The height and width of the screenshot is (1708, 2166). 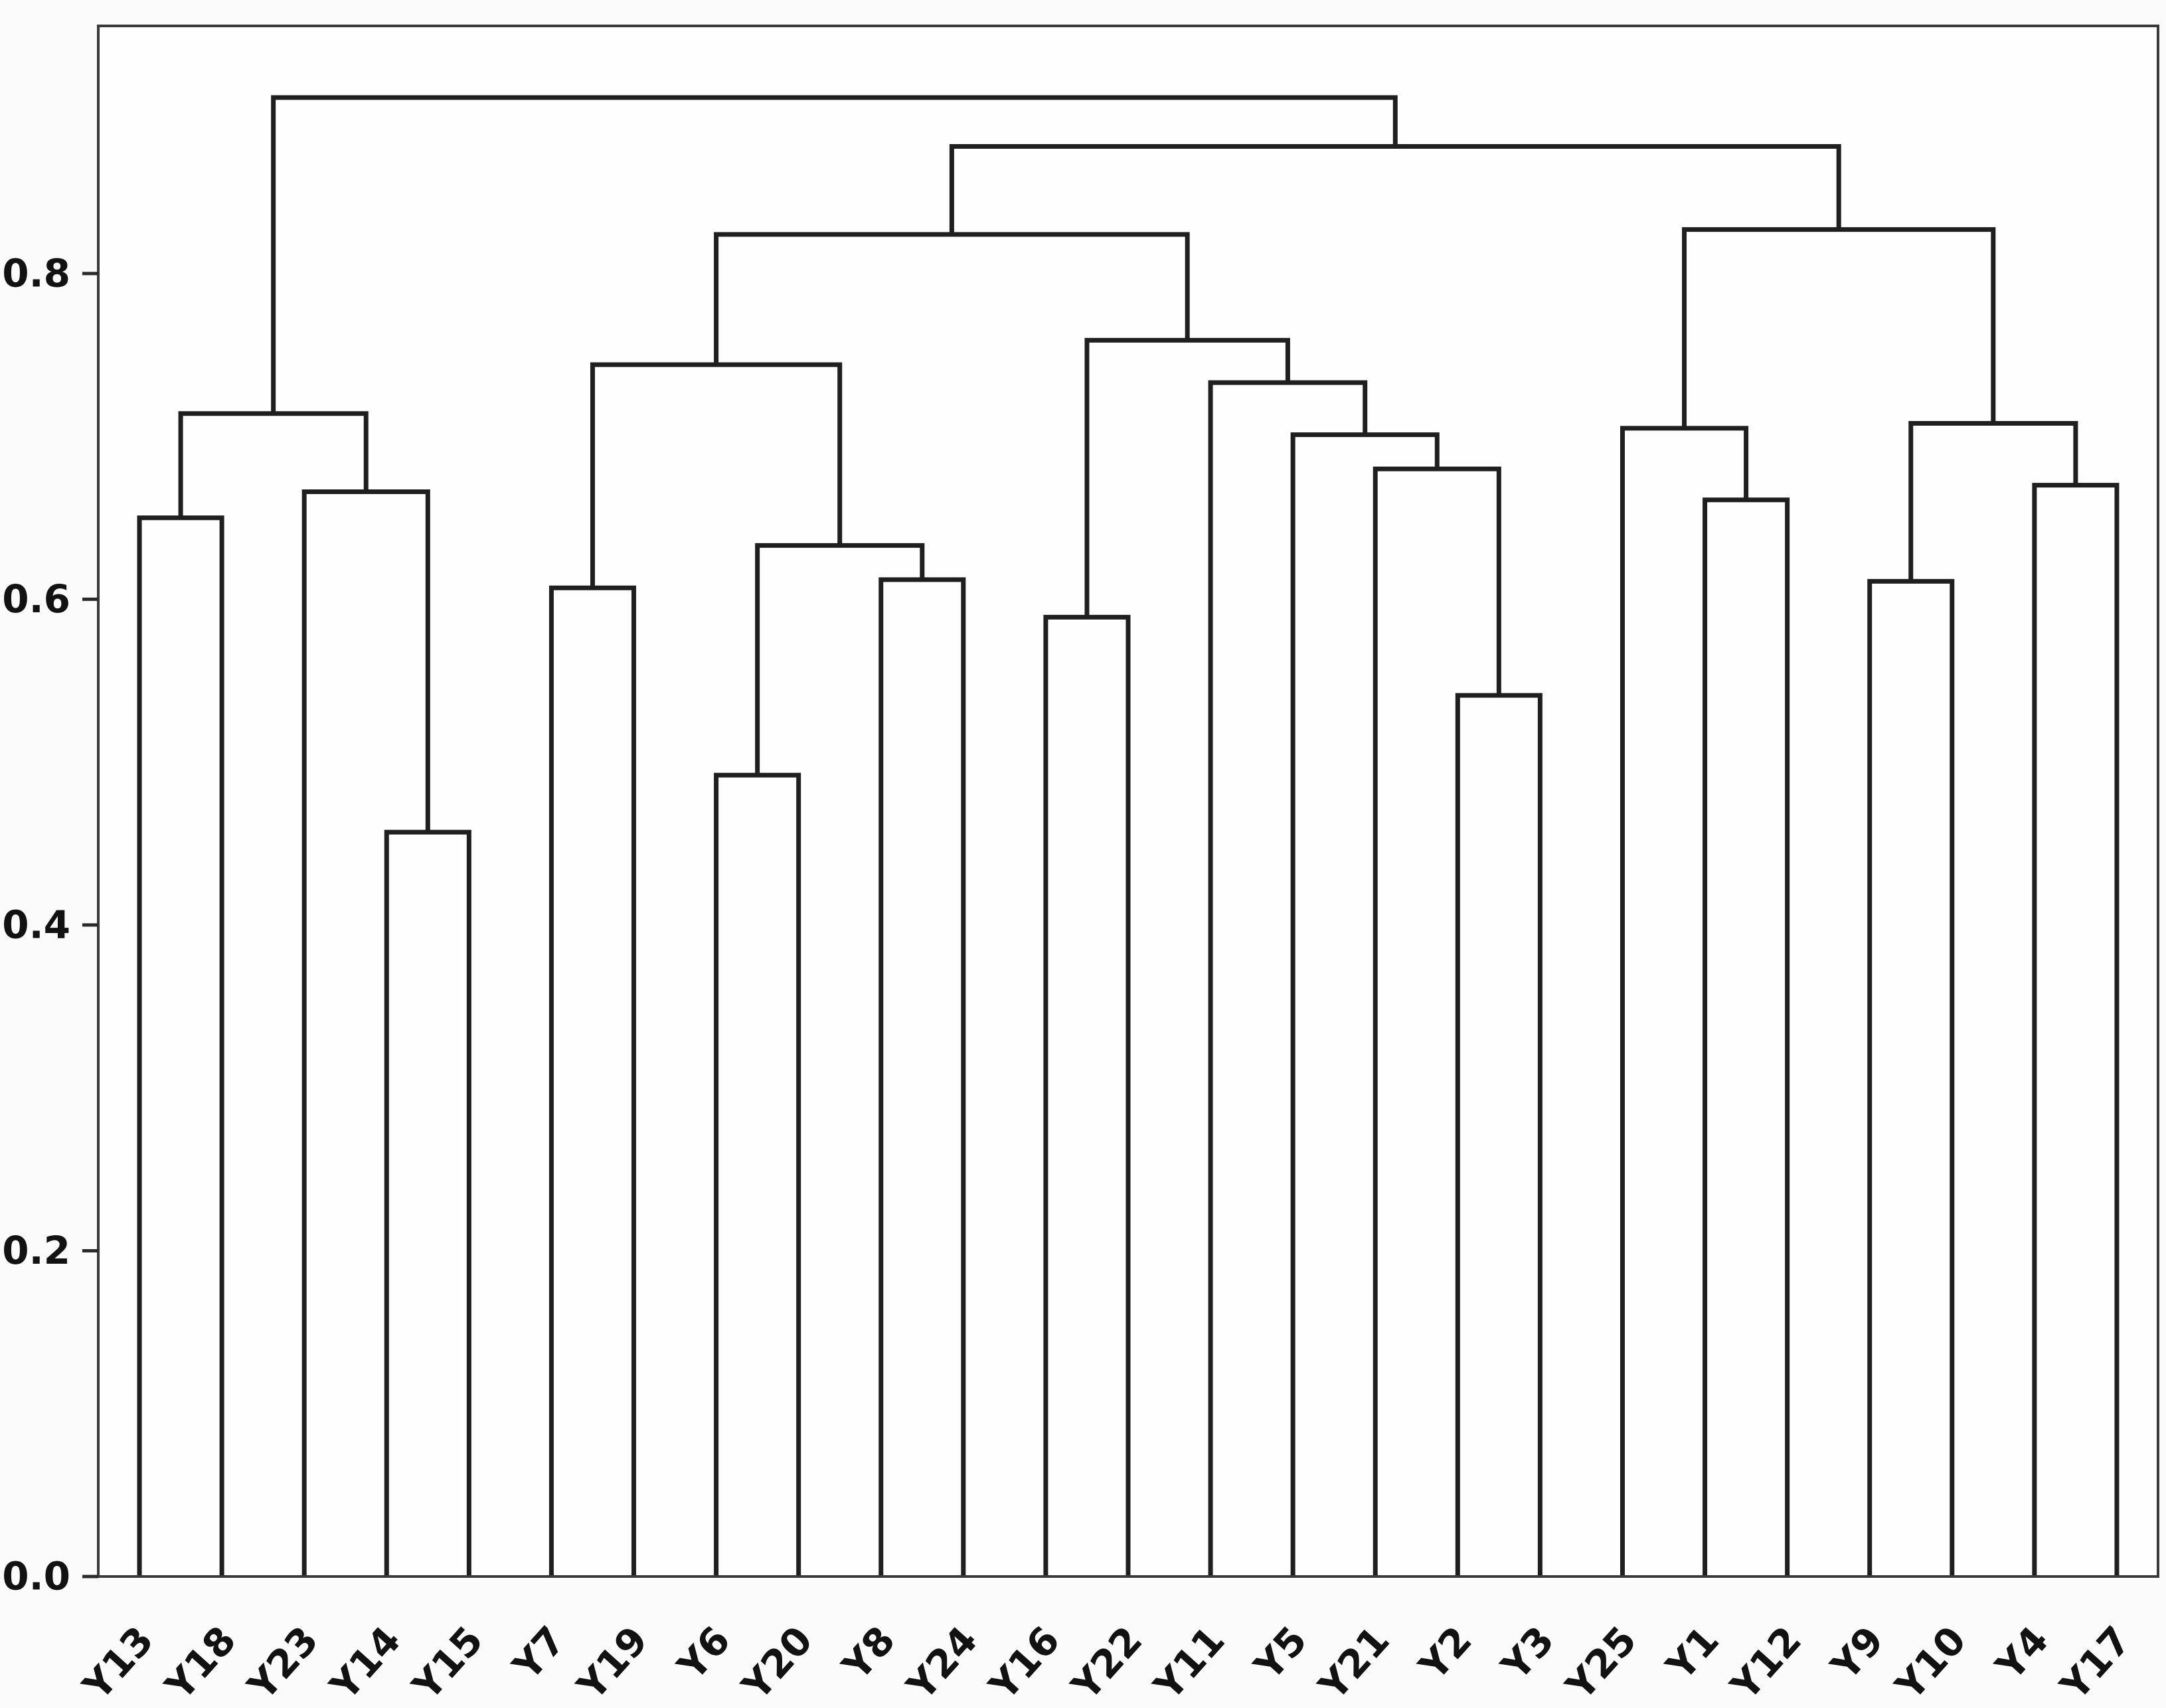 I want to click on y-tick-label: 0.8, so click(x=36, y=273).